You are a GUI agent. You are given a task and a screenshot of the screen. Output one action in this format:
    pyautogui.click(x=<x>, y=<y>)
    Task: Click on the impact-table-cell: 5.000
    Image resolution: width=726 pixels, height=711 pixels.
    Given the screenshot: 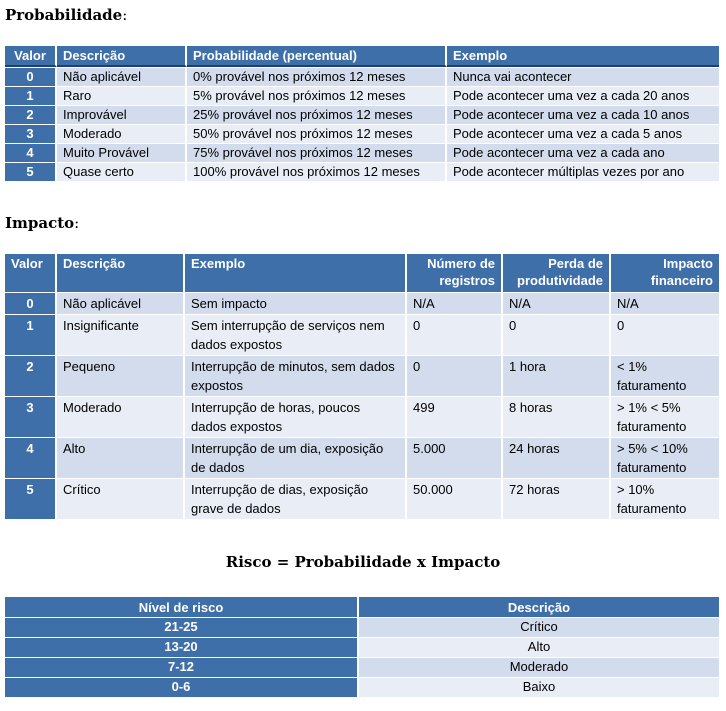 What is the action you would take?
    pyautogui.click(x=455, y=457)
    